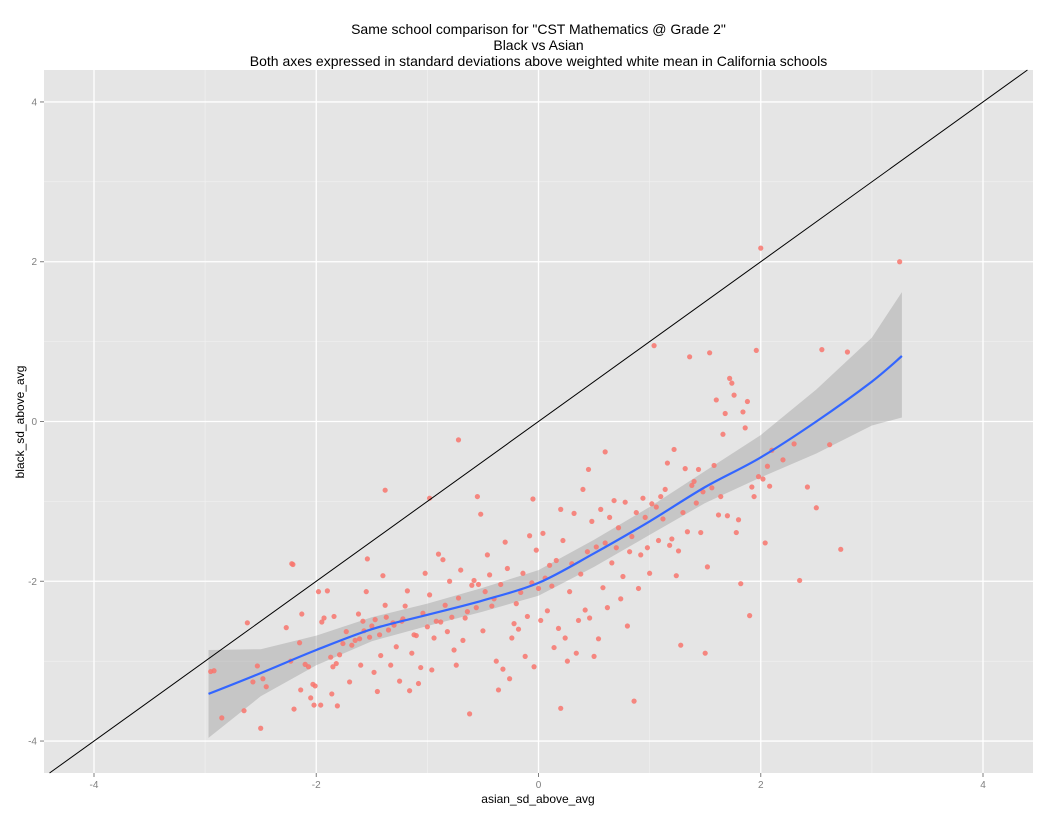  What do you see at coordinates (761, 785) in the screenshot?
I see `x-tick-label: 2` at bounding box center [761, 785].